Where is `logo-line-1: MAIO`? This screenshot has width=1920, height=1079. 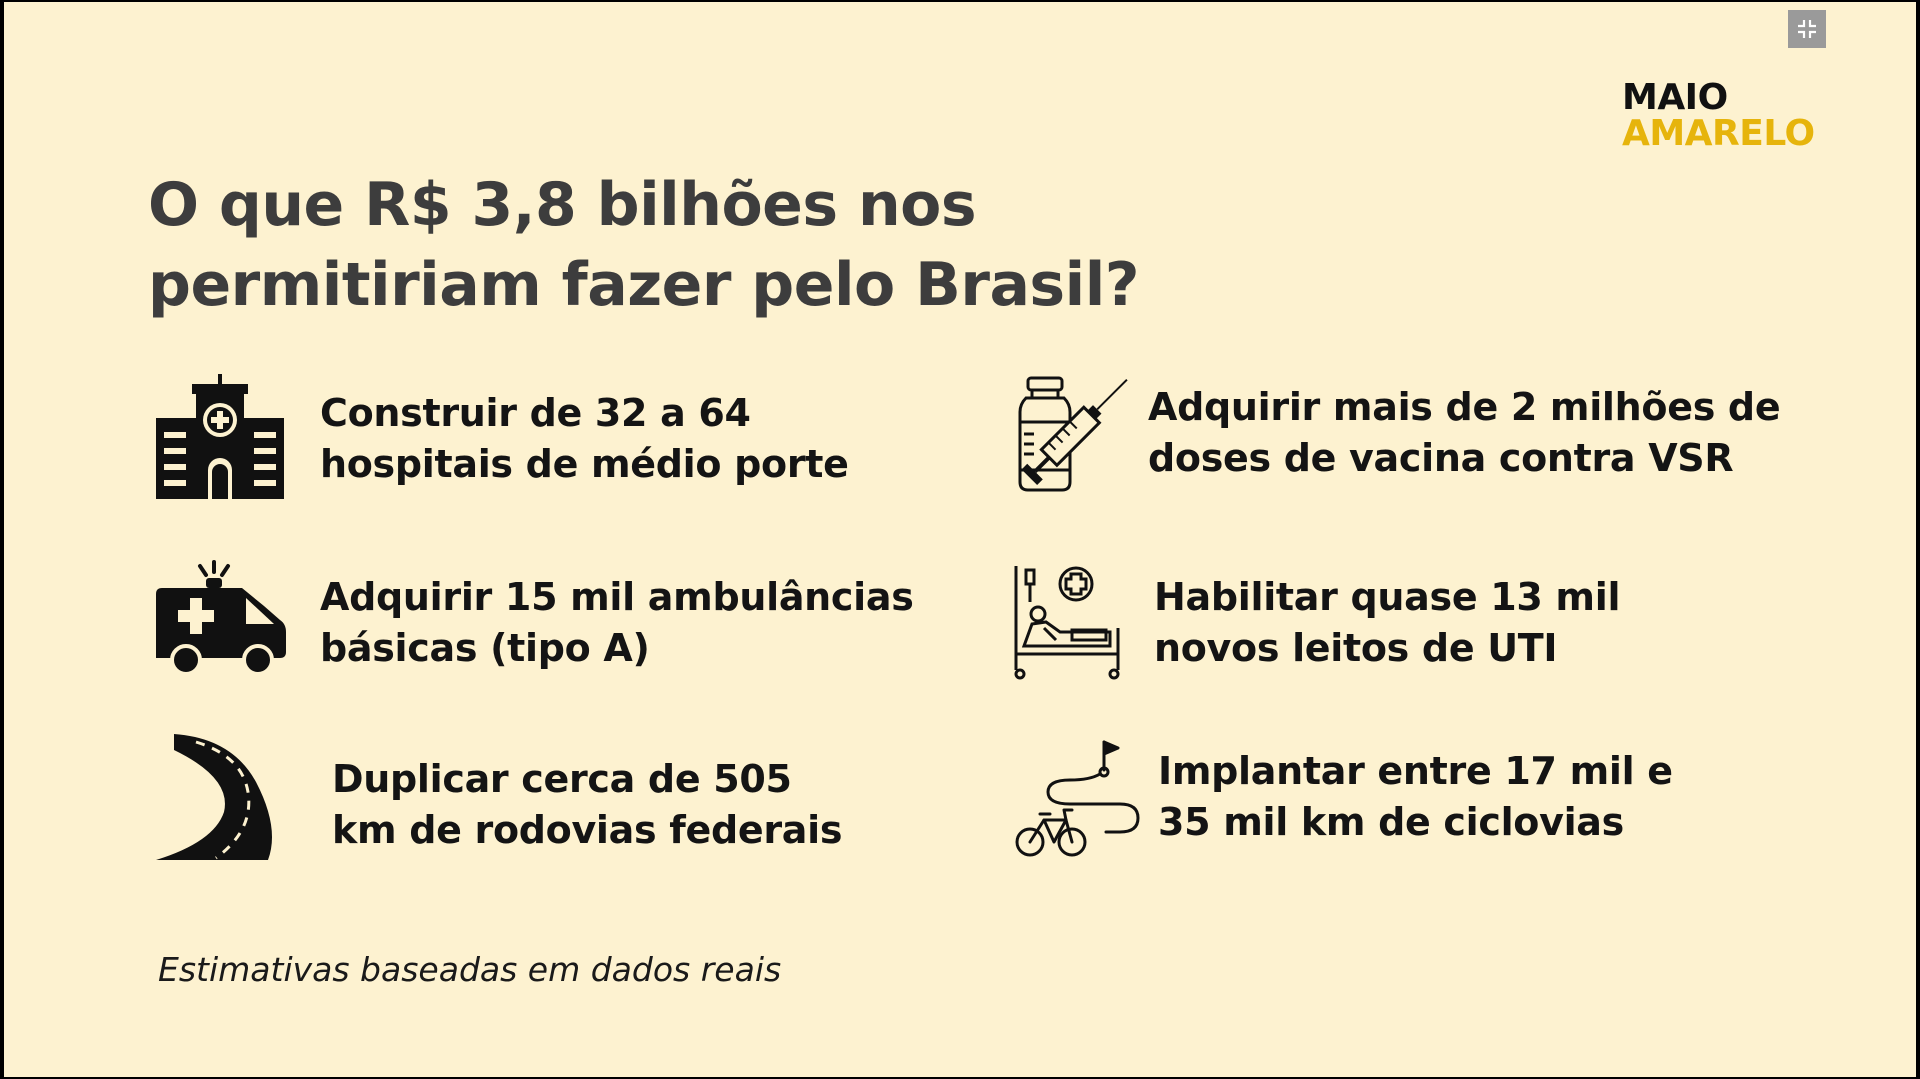
logo-line-1: MAIO is located at coordinates (1675, 97).